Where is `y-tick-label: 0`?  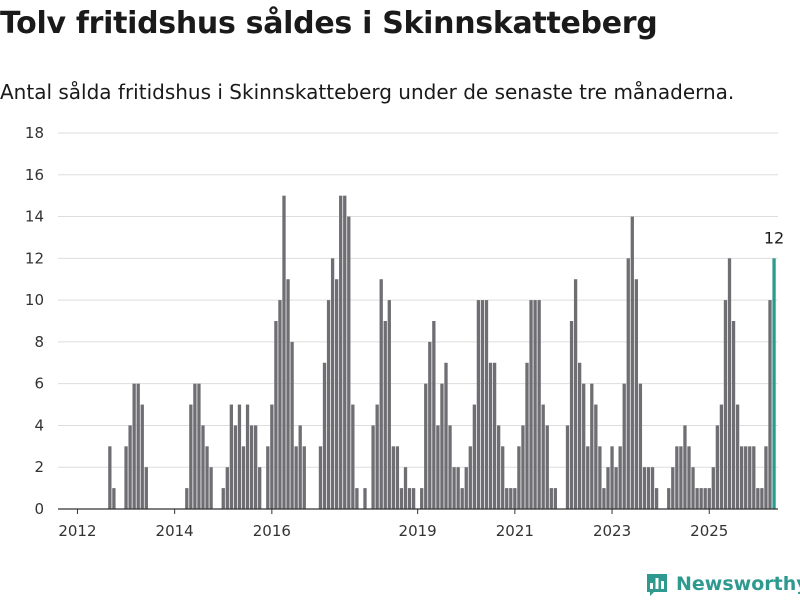
y-tick-label: 0 is located at coordinates (39, 509).